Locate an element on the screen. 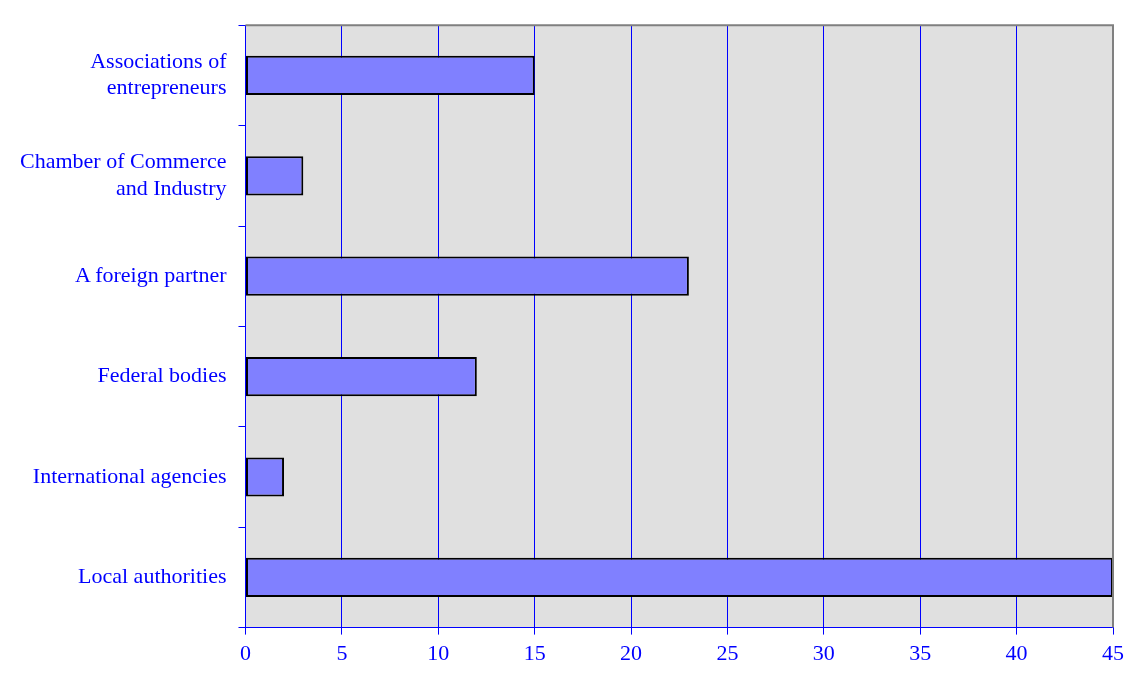  x-tick-label: 5 is located at coordinates (342, 652).